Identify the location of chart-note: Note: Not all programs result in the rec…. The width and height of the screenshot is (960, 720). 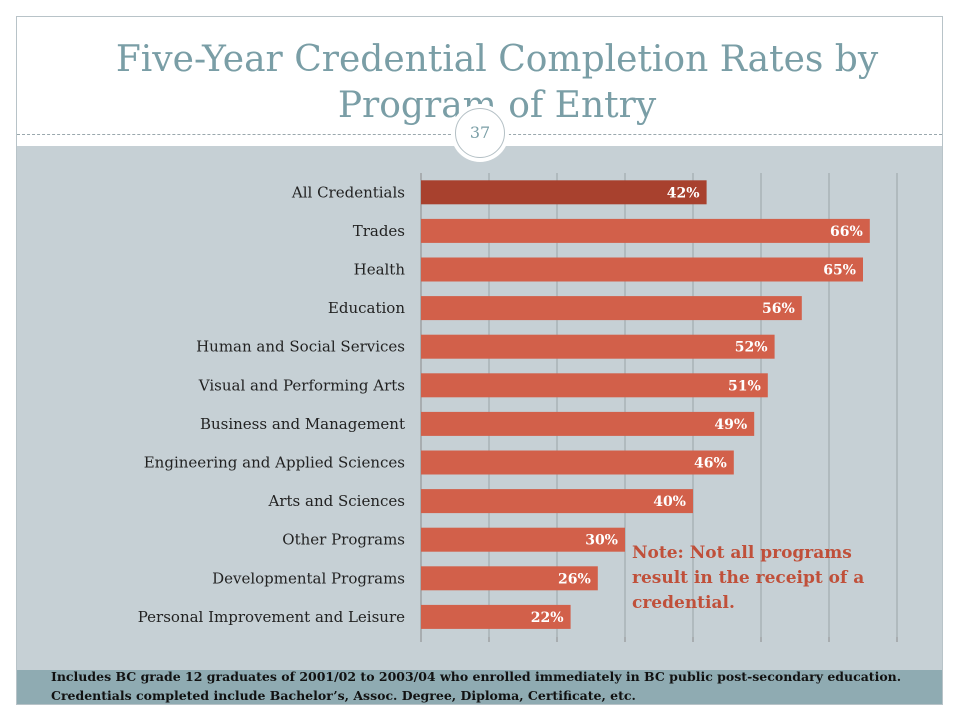
(748, 578).